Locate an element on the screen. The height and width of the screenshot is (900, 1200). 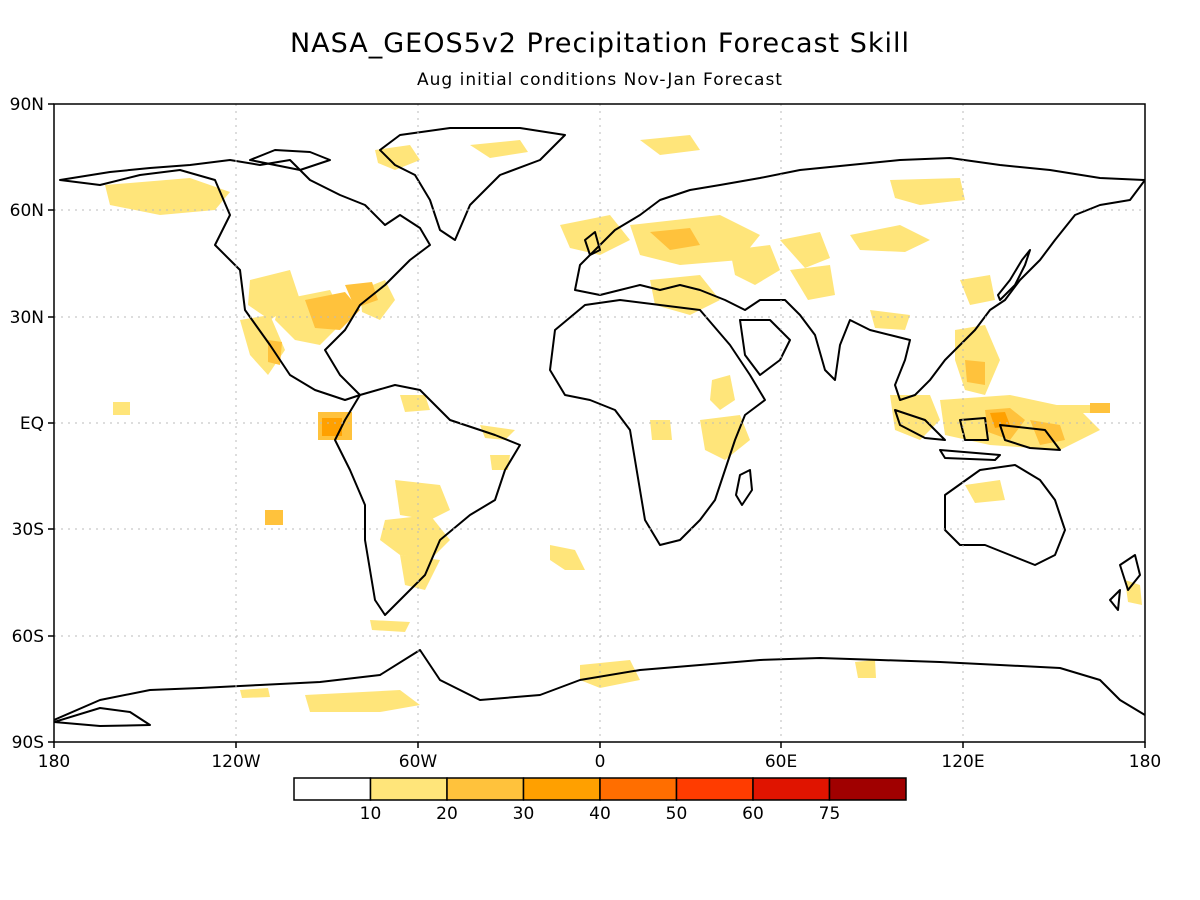
lat-label: EQ is located at coordinates (32, 424).